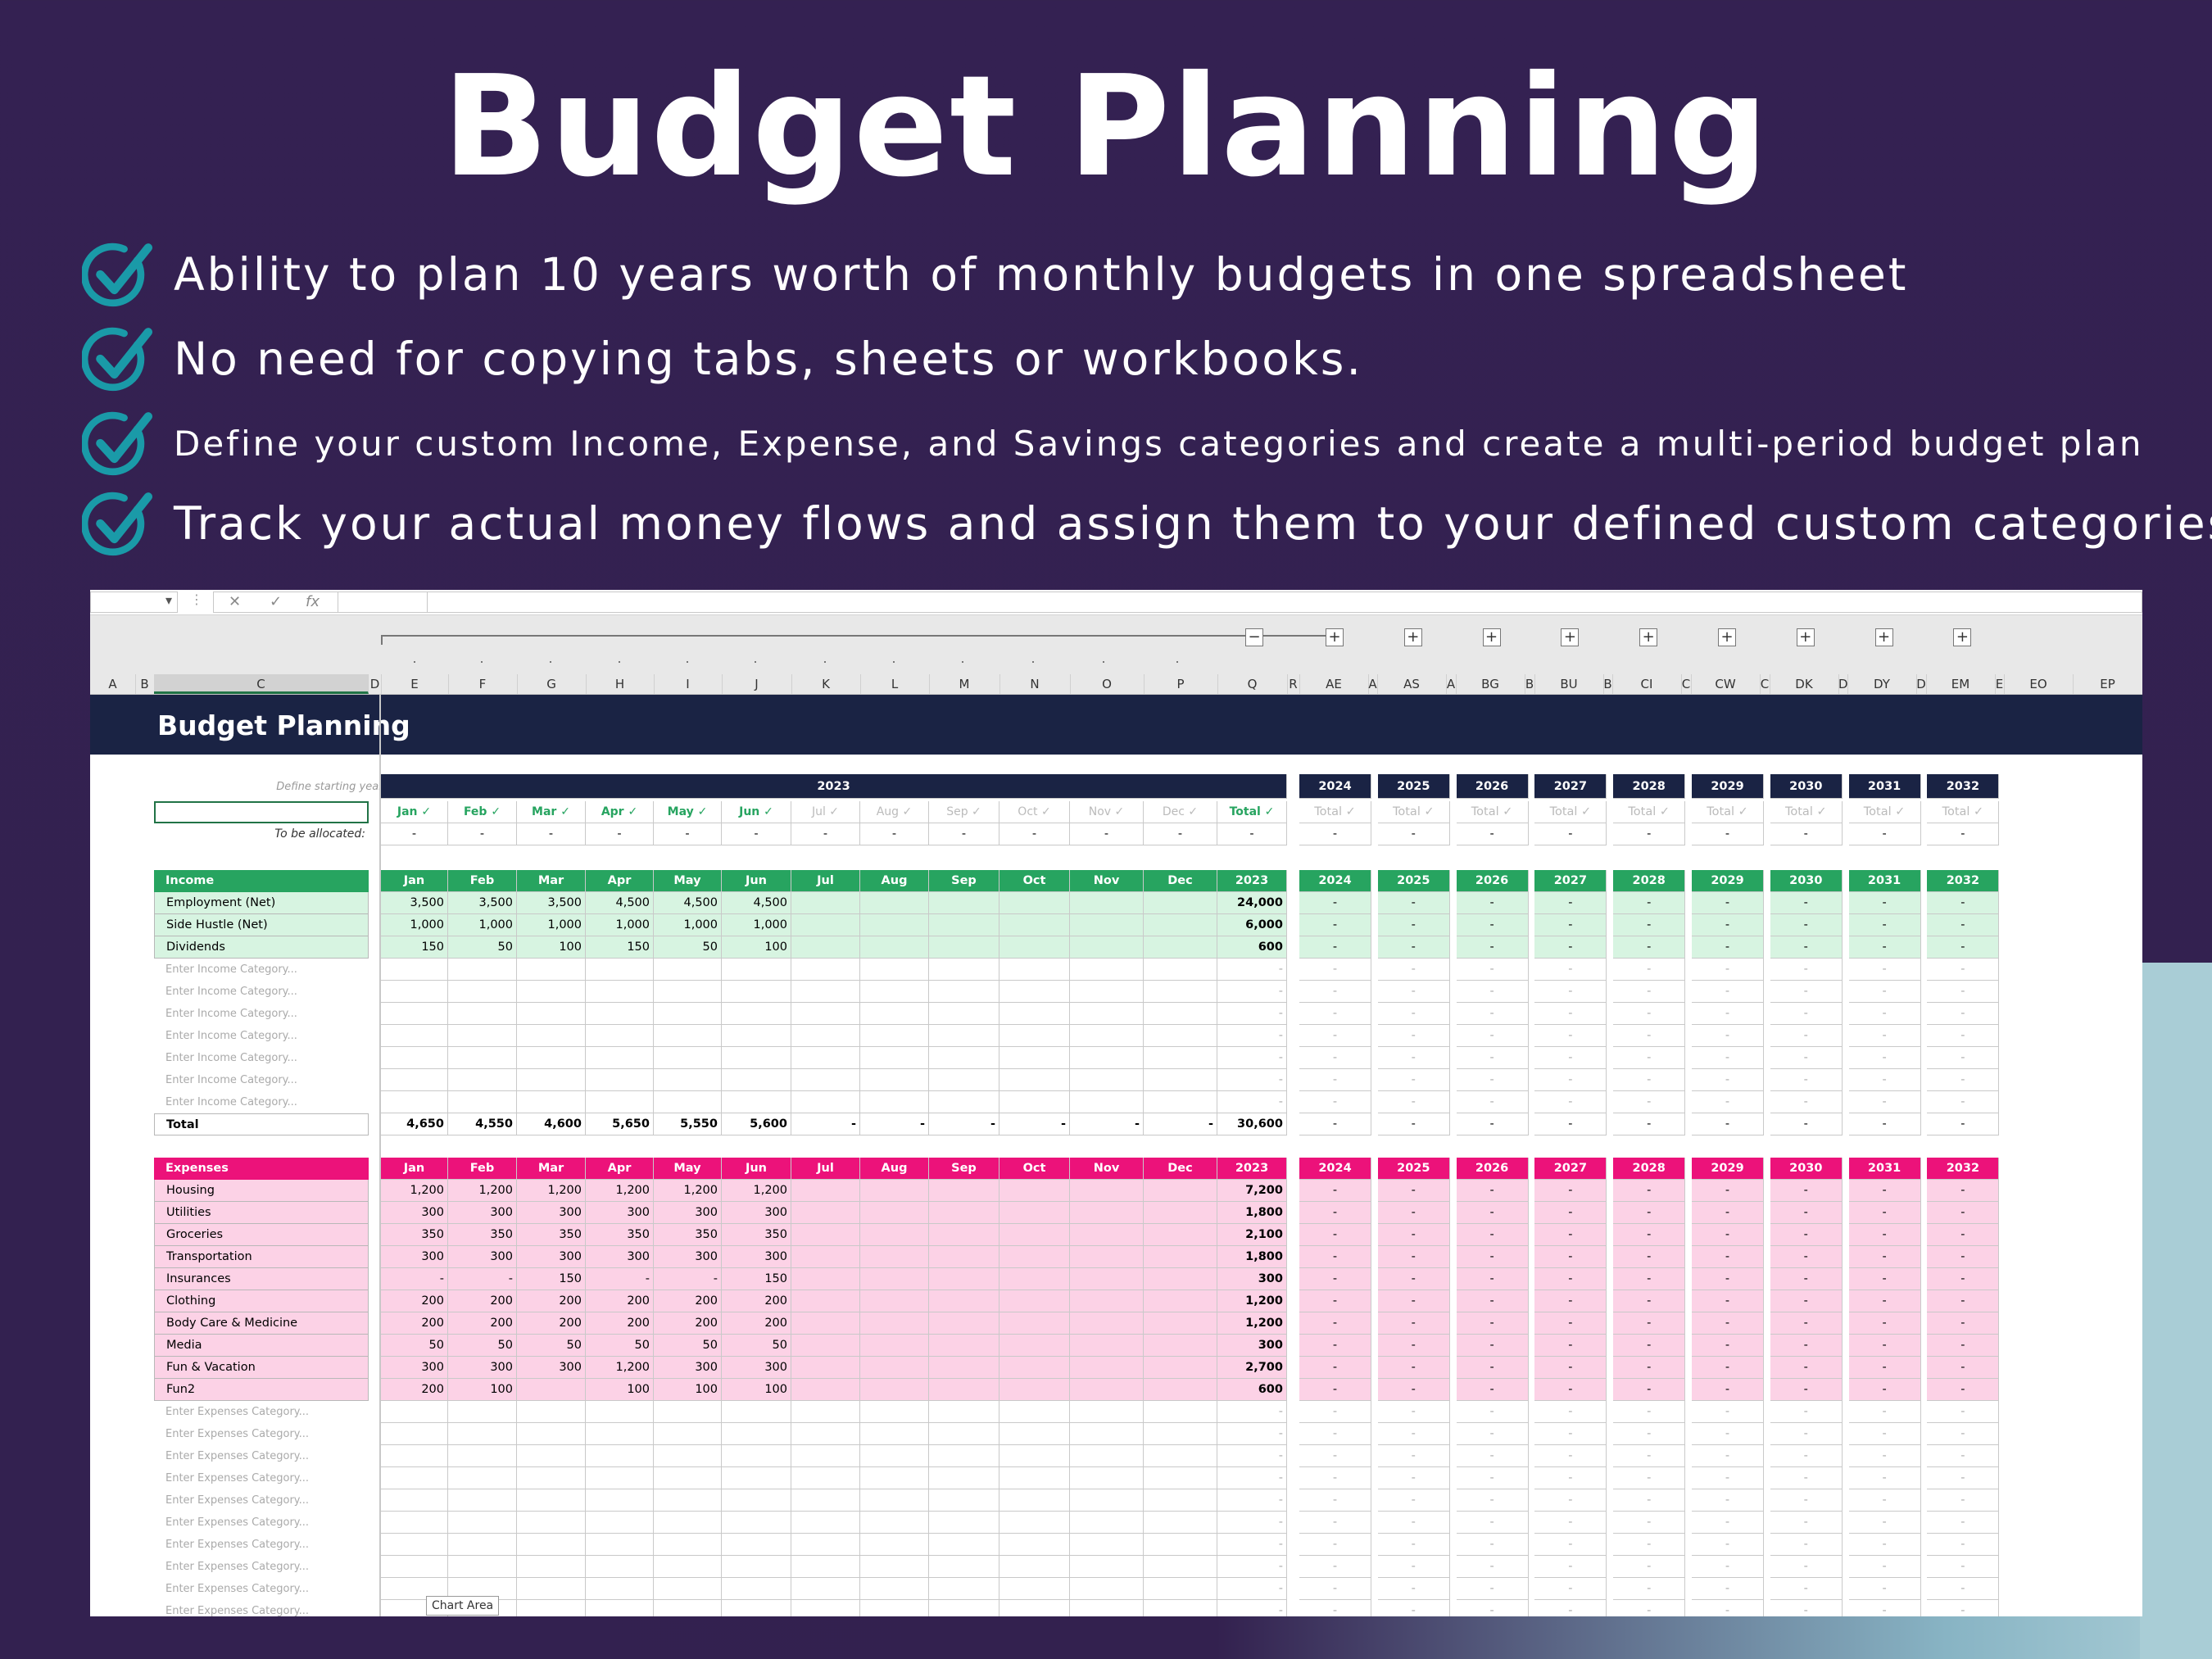 Image resolution: width=2212 pixels, height=1659 pixels. Describe the element at coordinates (261, 1390) in the screenshot. I see `expenses-category-label: Fun2` at that location.